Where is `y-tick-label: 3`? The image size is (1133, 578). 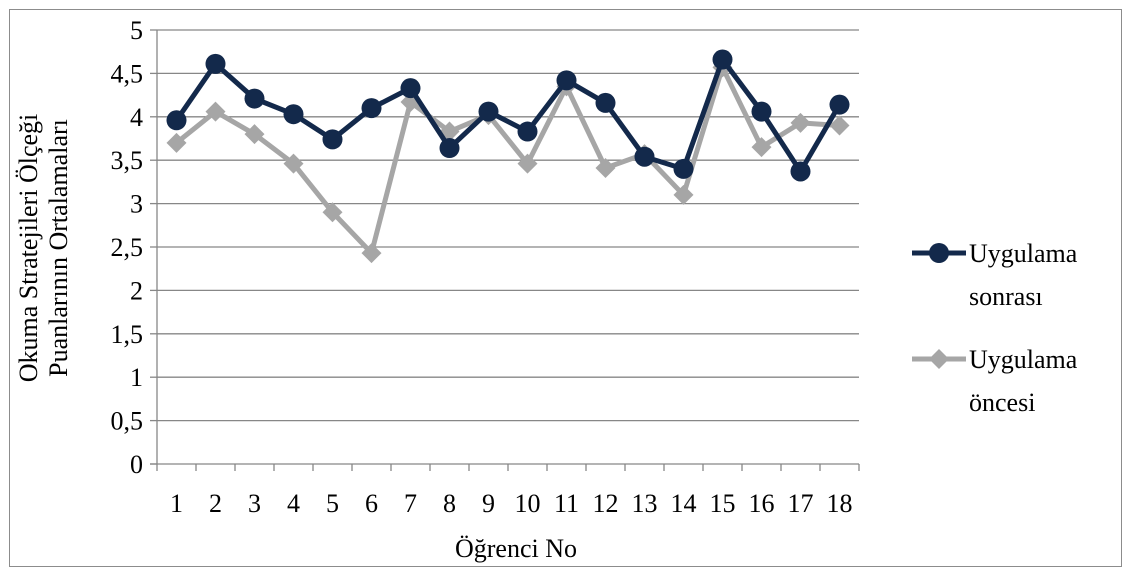
y-tick-label: 3 is located at coordinates (136, 204).